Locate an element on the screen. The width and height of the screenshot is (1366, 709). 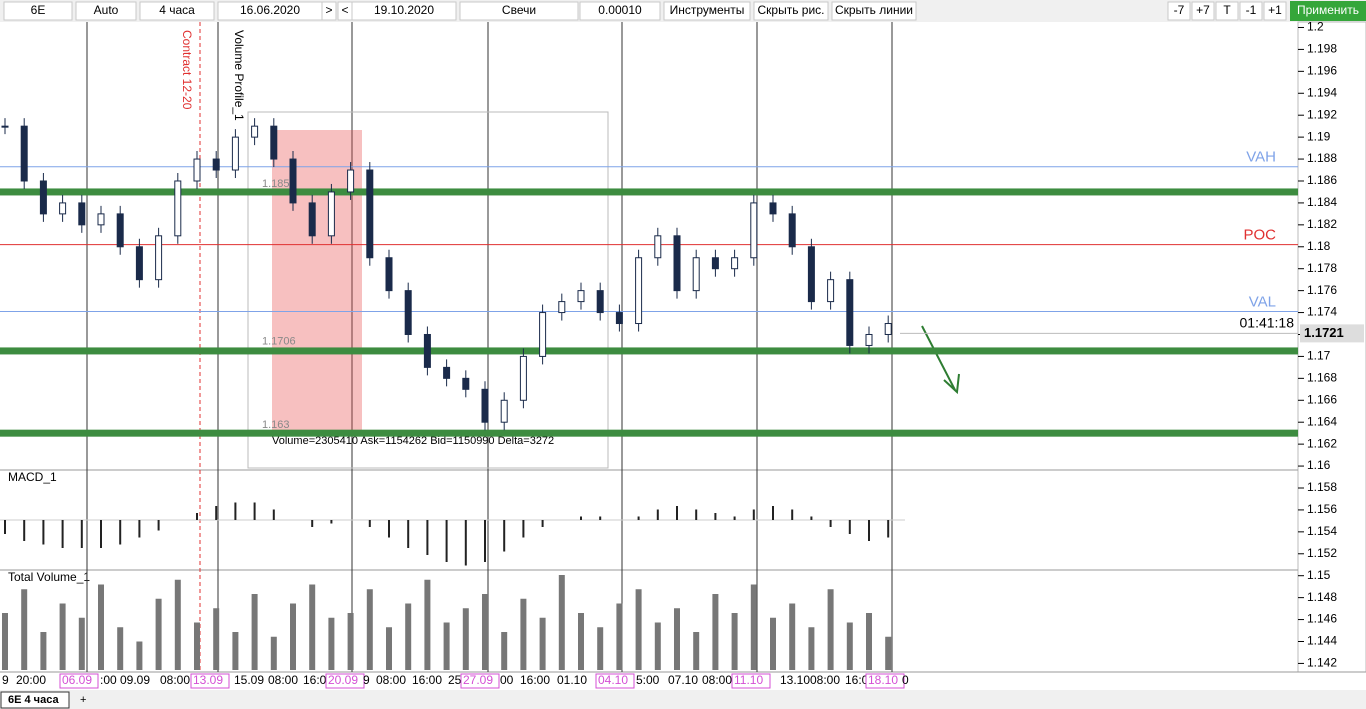
toolbar-text: Скрыть линии is located at coordinates (874, 10).